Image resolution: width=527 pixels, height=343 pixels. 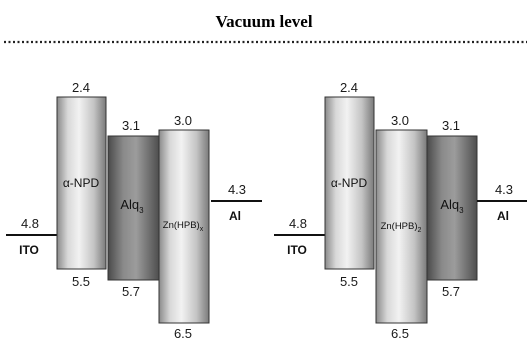 What do you see at coordinates (183, 120) in the screenshot?
I see `zn-hpb-x-lumo: 3.0` at bounding box center [183, 120].